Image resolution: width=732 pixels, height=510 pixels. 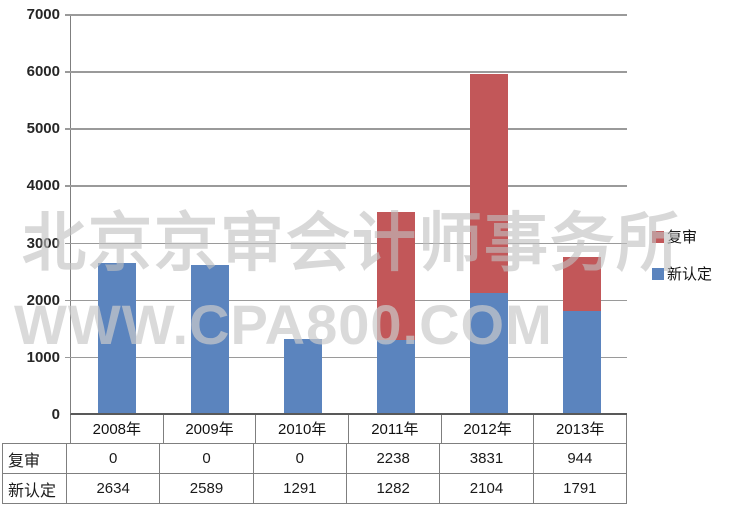 I want to click on x-axis-category-label: 2013年, so click(x=580, y=429).